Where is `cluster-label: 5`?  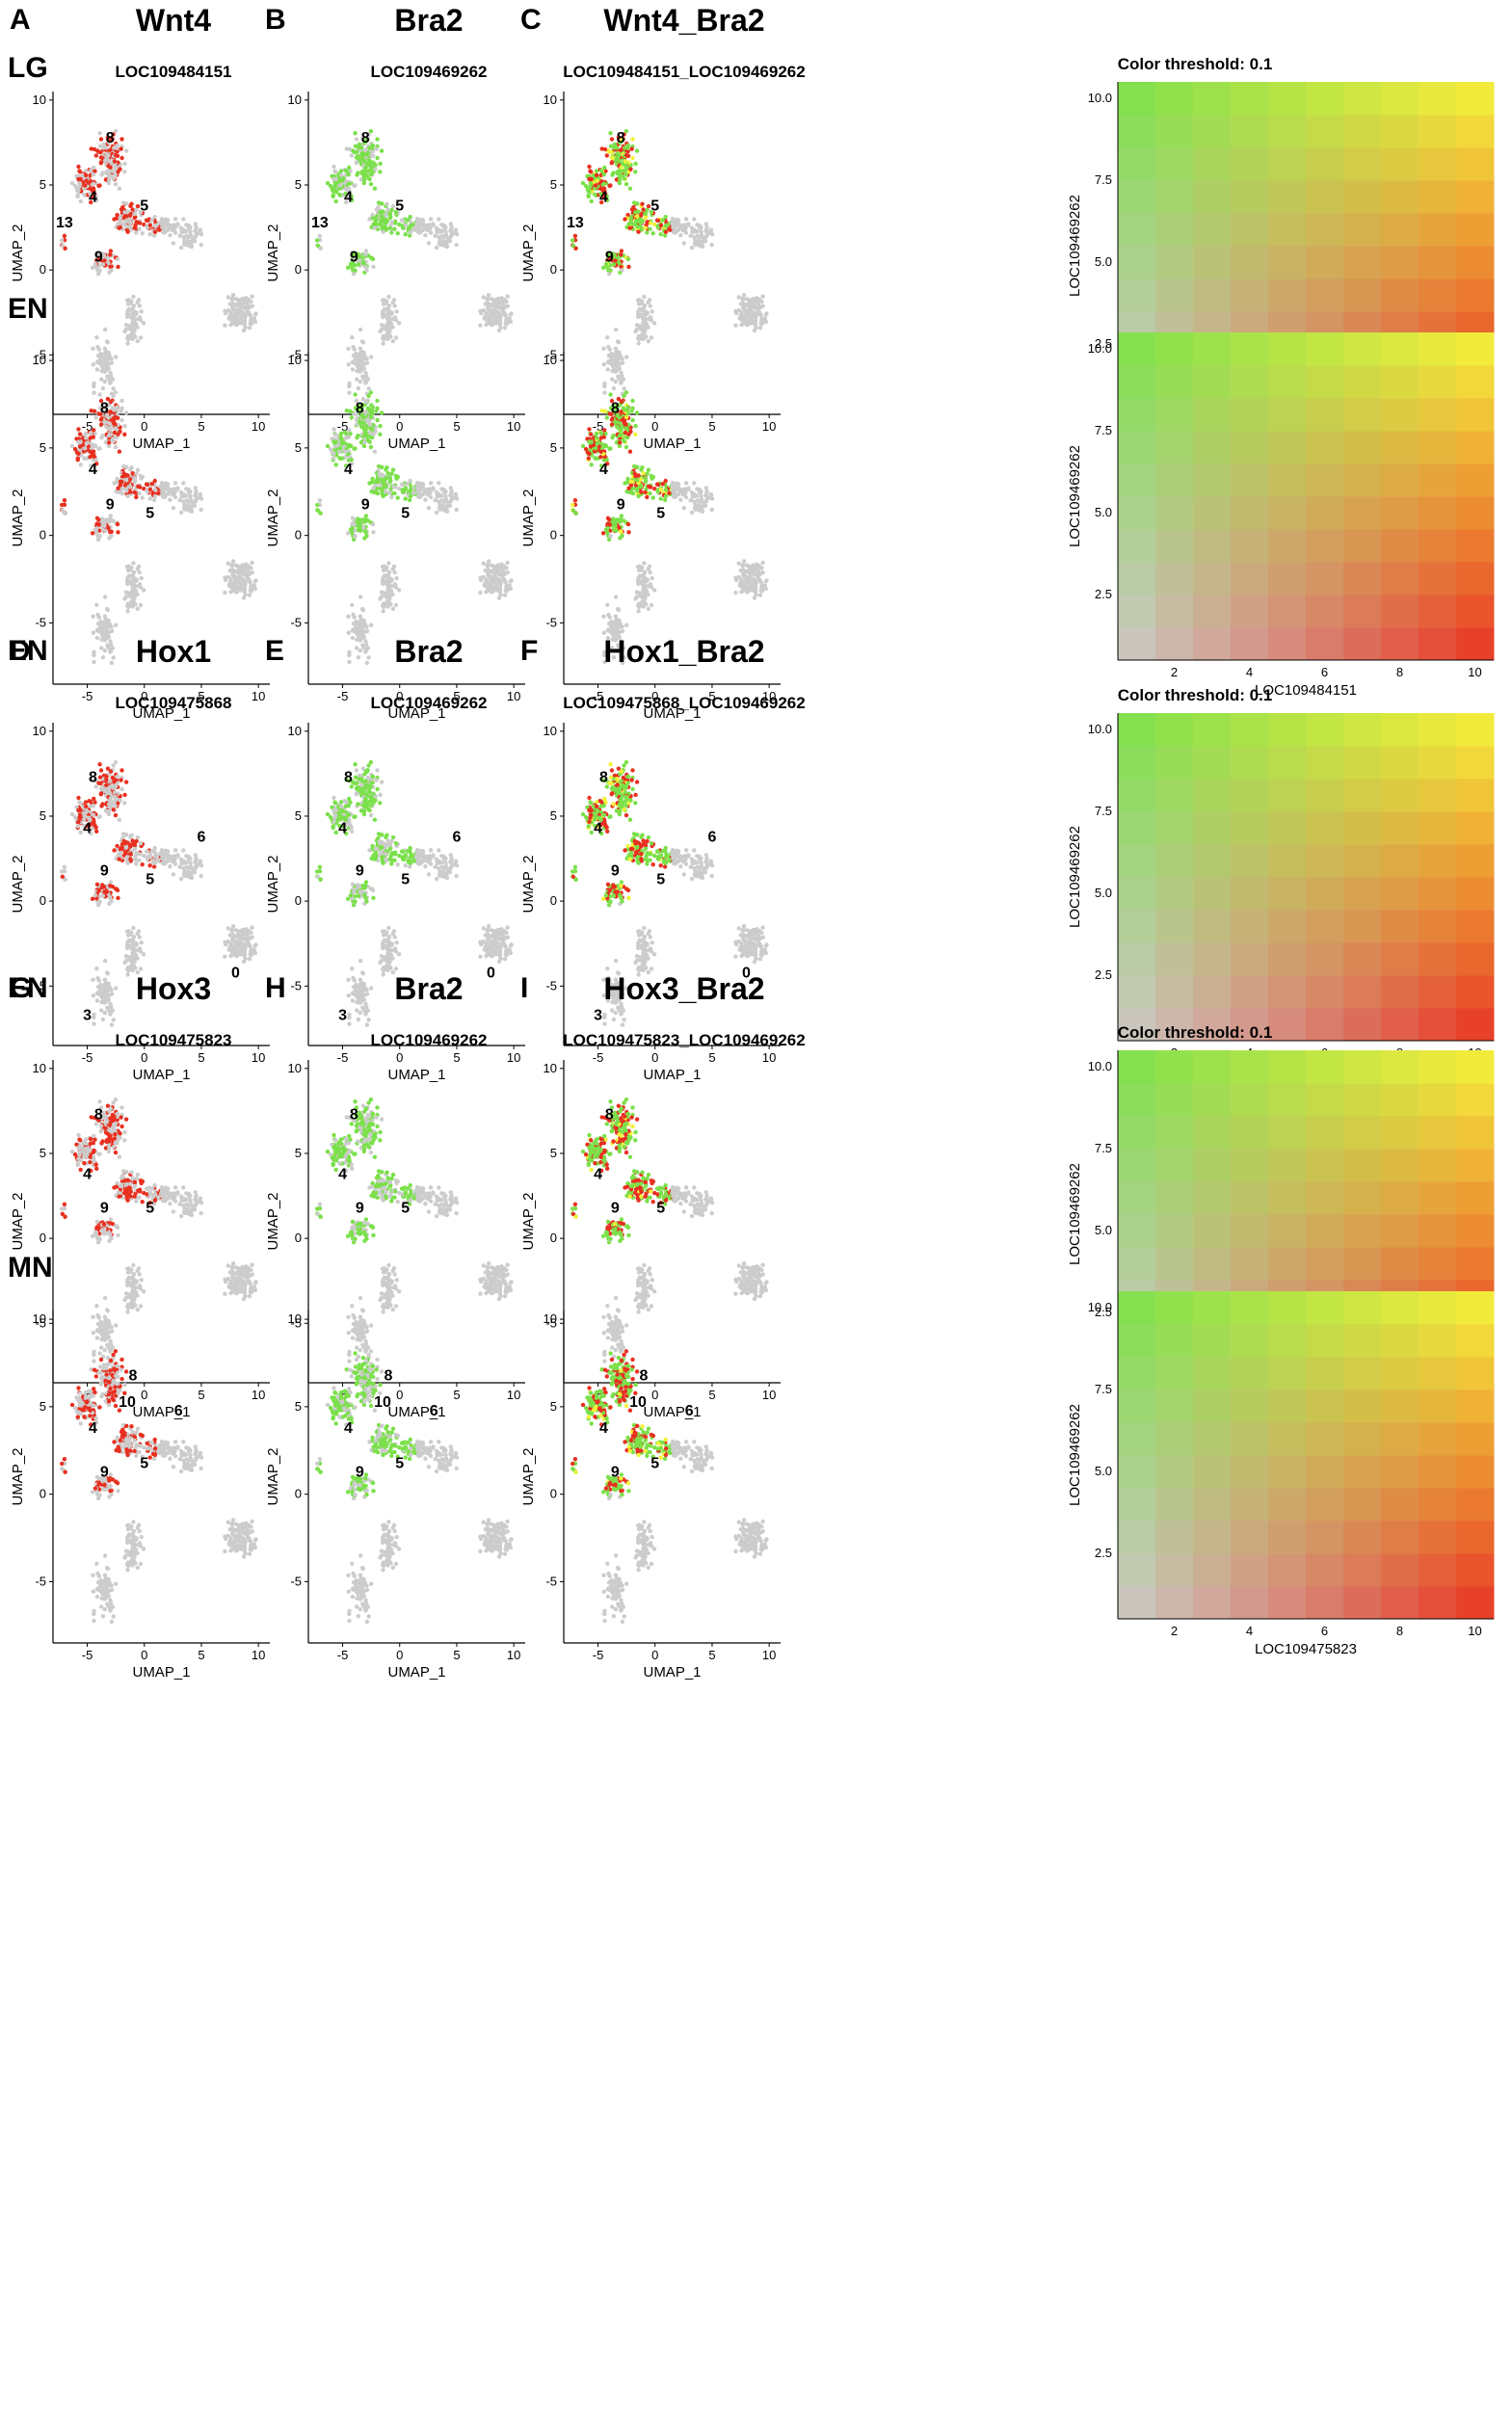 cluster-label: 5 is located at coordinates (399, 206).